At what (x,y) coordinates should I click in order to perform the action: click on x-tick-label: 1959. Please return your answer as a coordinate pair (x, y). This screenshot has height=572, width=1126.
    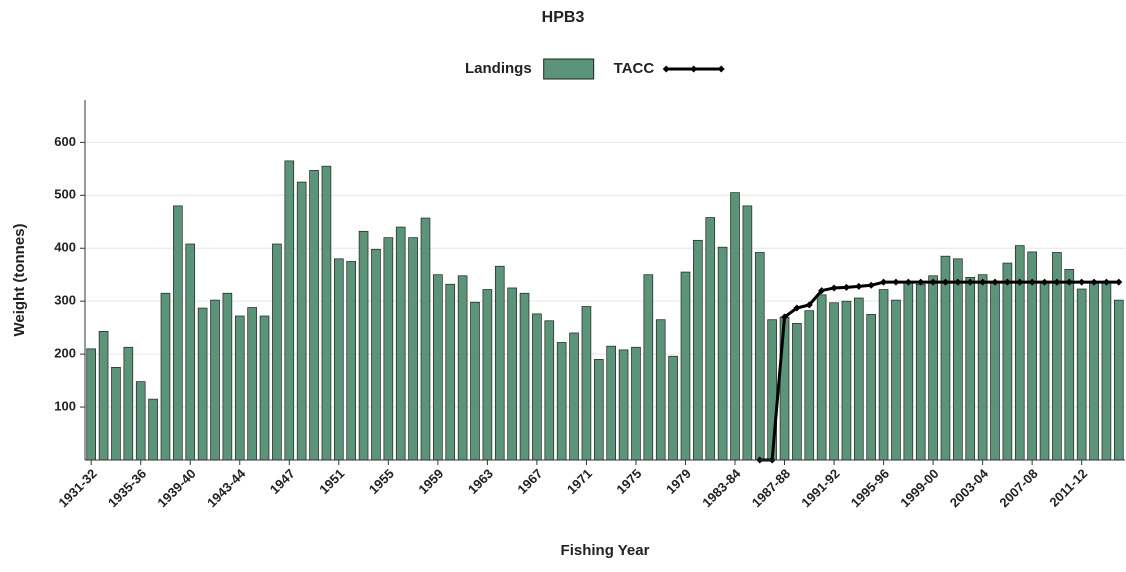
    Looking at the image, I should click on (430, 481).